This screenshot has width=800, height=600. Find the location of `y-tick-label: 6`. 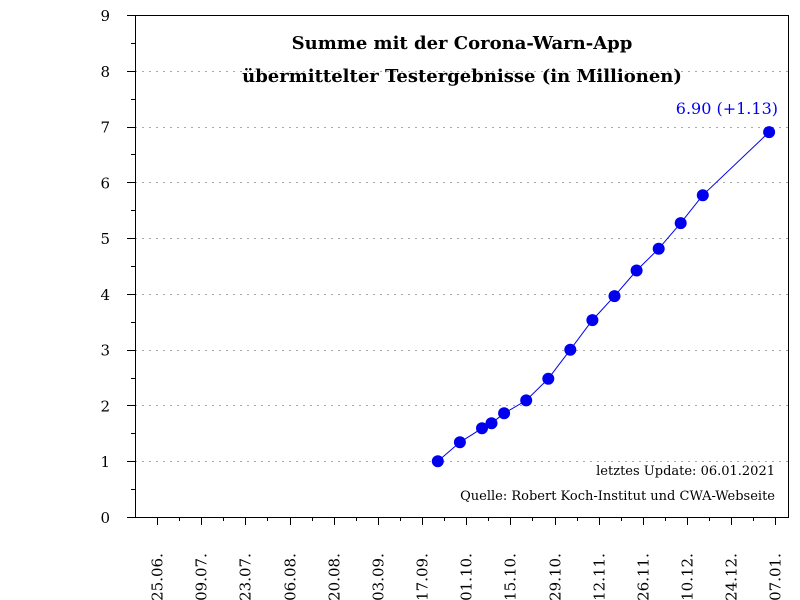

y-tick-label: 6 is located at coordinates (105, 183).